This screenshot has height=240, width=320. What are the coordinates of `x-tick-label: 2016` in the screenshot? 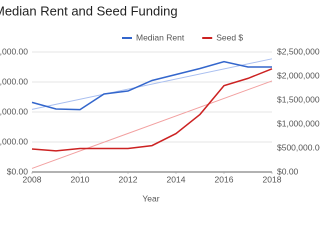 It's located at (224, 179).